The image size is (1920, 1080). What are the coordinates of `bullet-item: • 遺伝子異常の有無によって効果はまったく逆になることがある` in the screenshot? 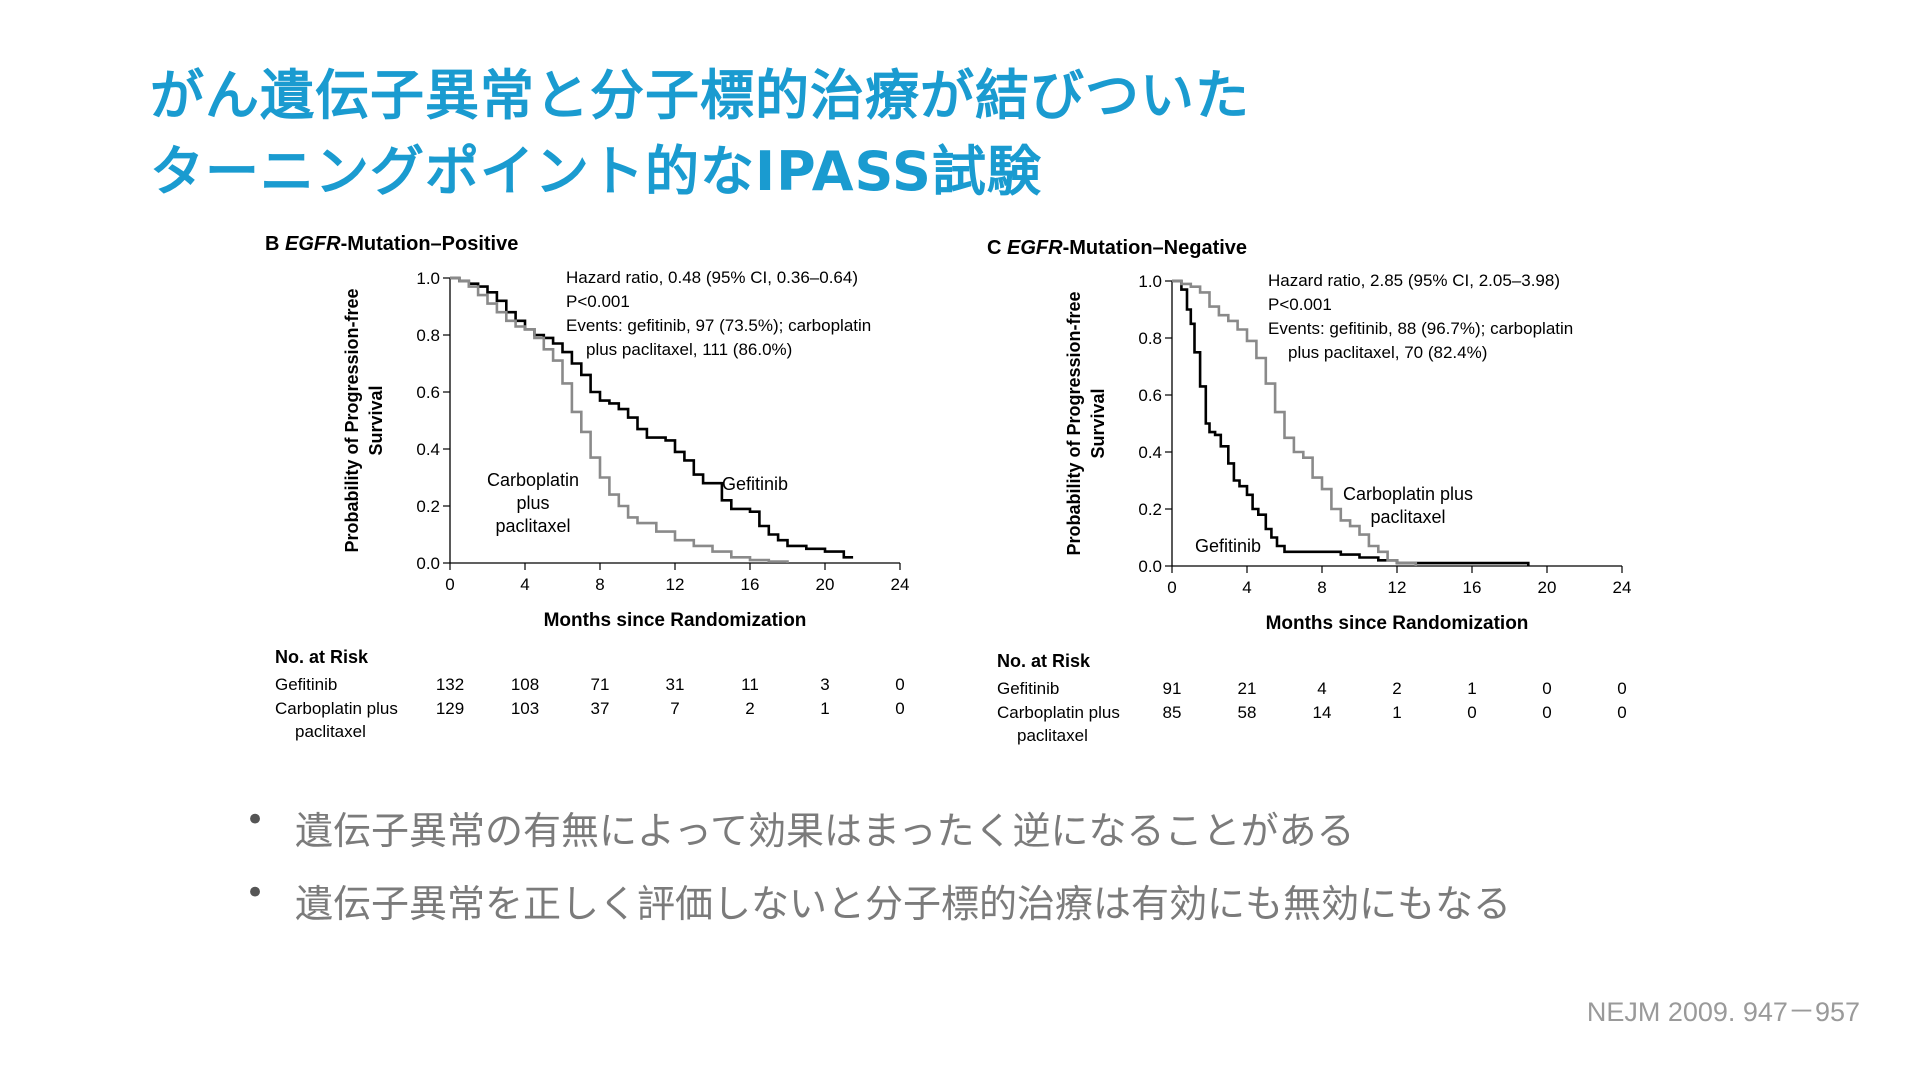 It's located at (878, 836).